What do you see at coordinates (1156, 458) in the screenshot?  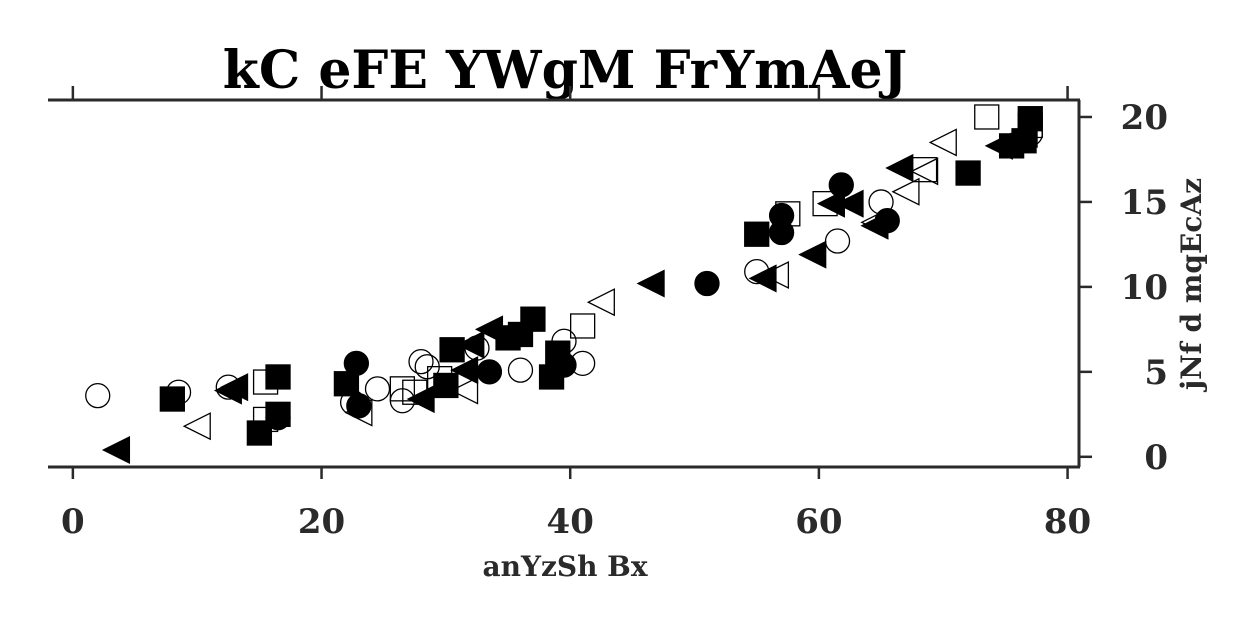 I see `y-tick-label: 0` at bounding box center [1156, 458].